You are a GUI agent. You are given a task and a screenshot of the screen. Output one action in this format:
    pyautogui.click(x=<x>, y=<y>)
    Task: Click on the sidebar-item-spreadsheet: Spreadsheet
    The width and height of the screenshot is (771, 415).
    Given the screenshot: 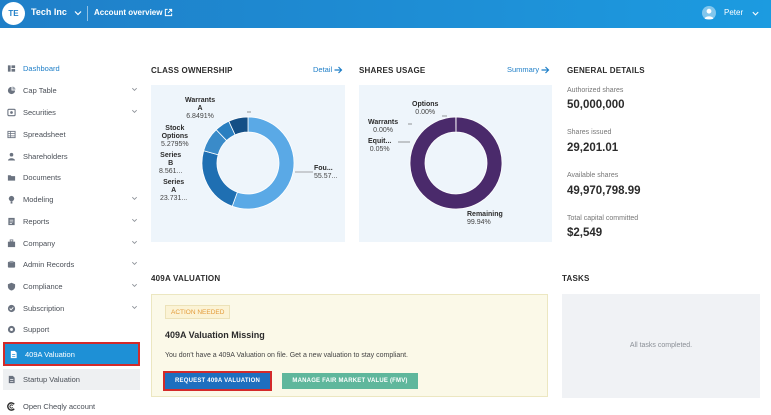 What is the action you would take?
    pyautogui.click(x=71, y=134)
    